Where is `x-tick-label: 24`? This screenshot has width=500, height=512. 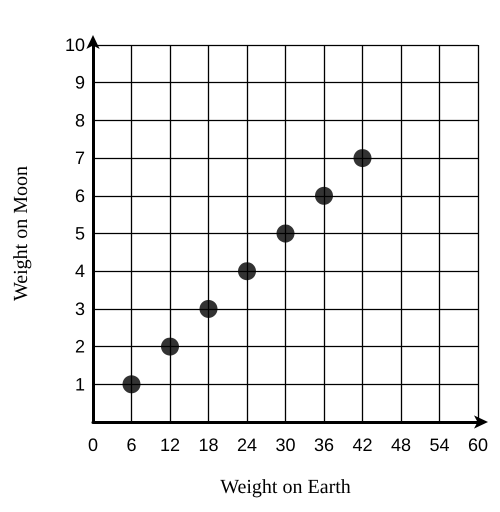
x-tick-label: 24 is located at coordinates (247, 445).